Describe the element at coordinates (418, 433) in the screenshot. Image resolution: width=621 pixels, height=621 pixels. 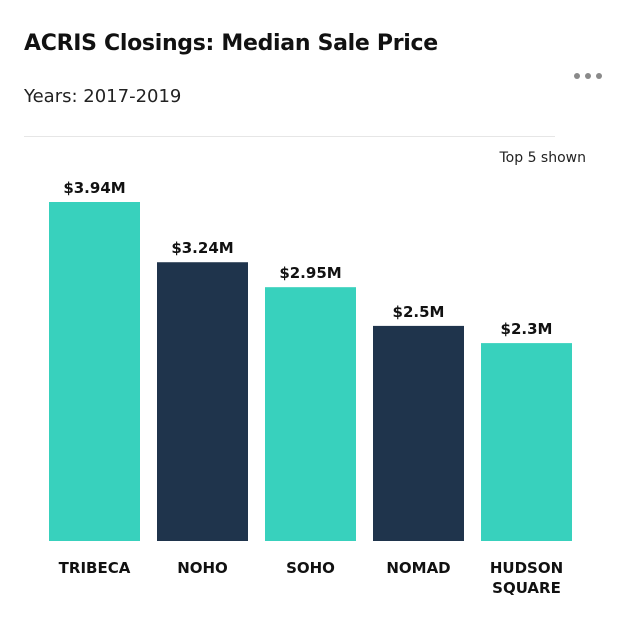
I see `bar-nomad` at that location.